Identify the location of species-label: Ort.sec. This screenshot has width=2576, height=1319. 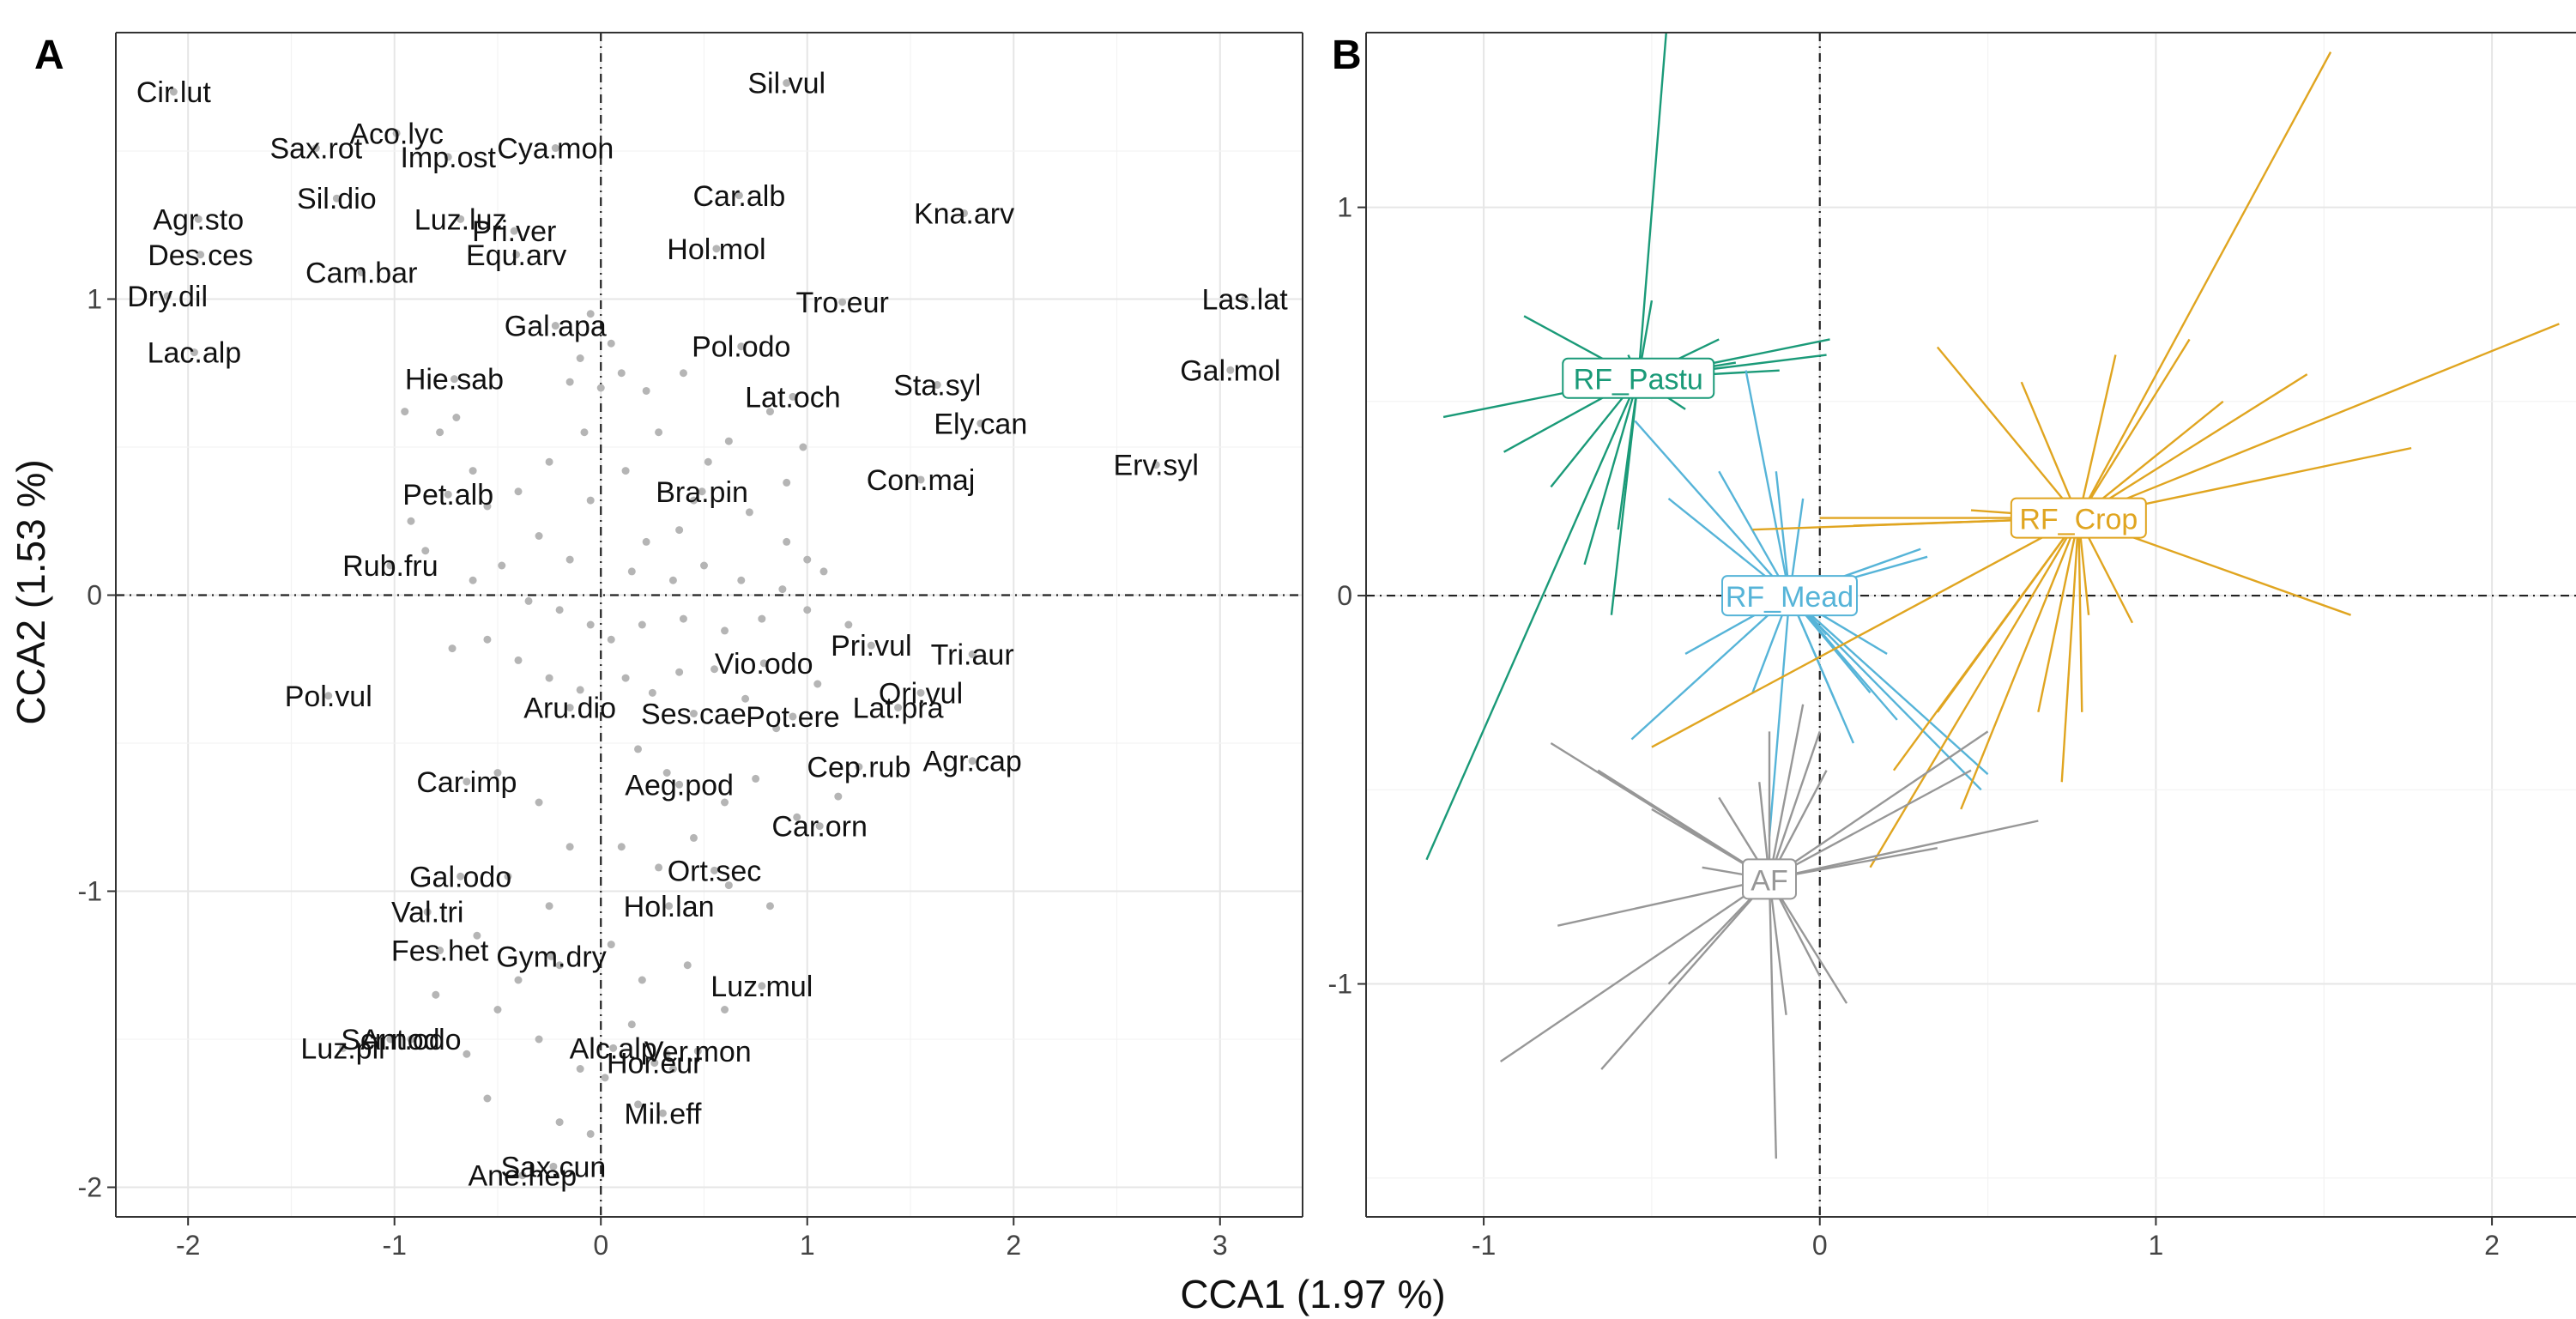
(715, 871).